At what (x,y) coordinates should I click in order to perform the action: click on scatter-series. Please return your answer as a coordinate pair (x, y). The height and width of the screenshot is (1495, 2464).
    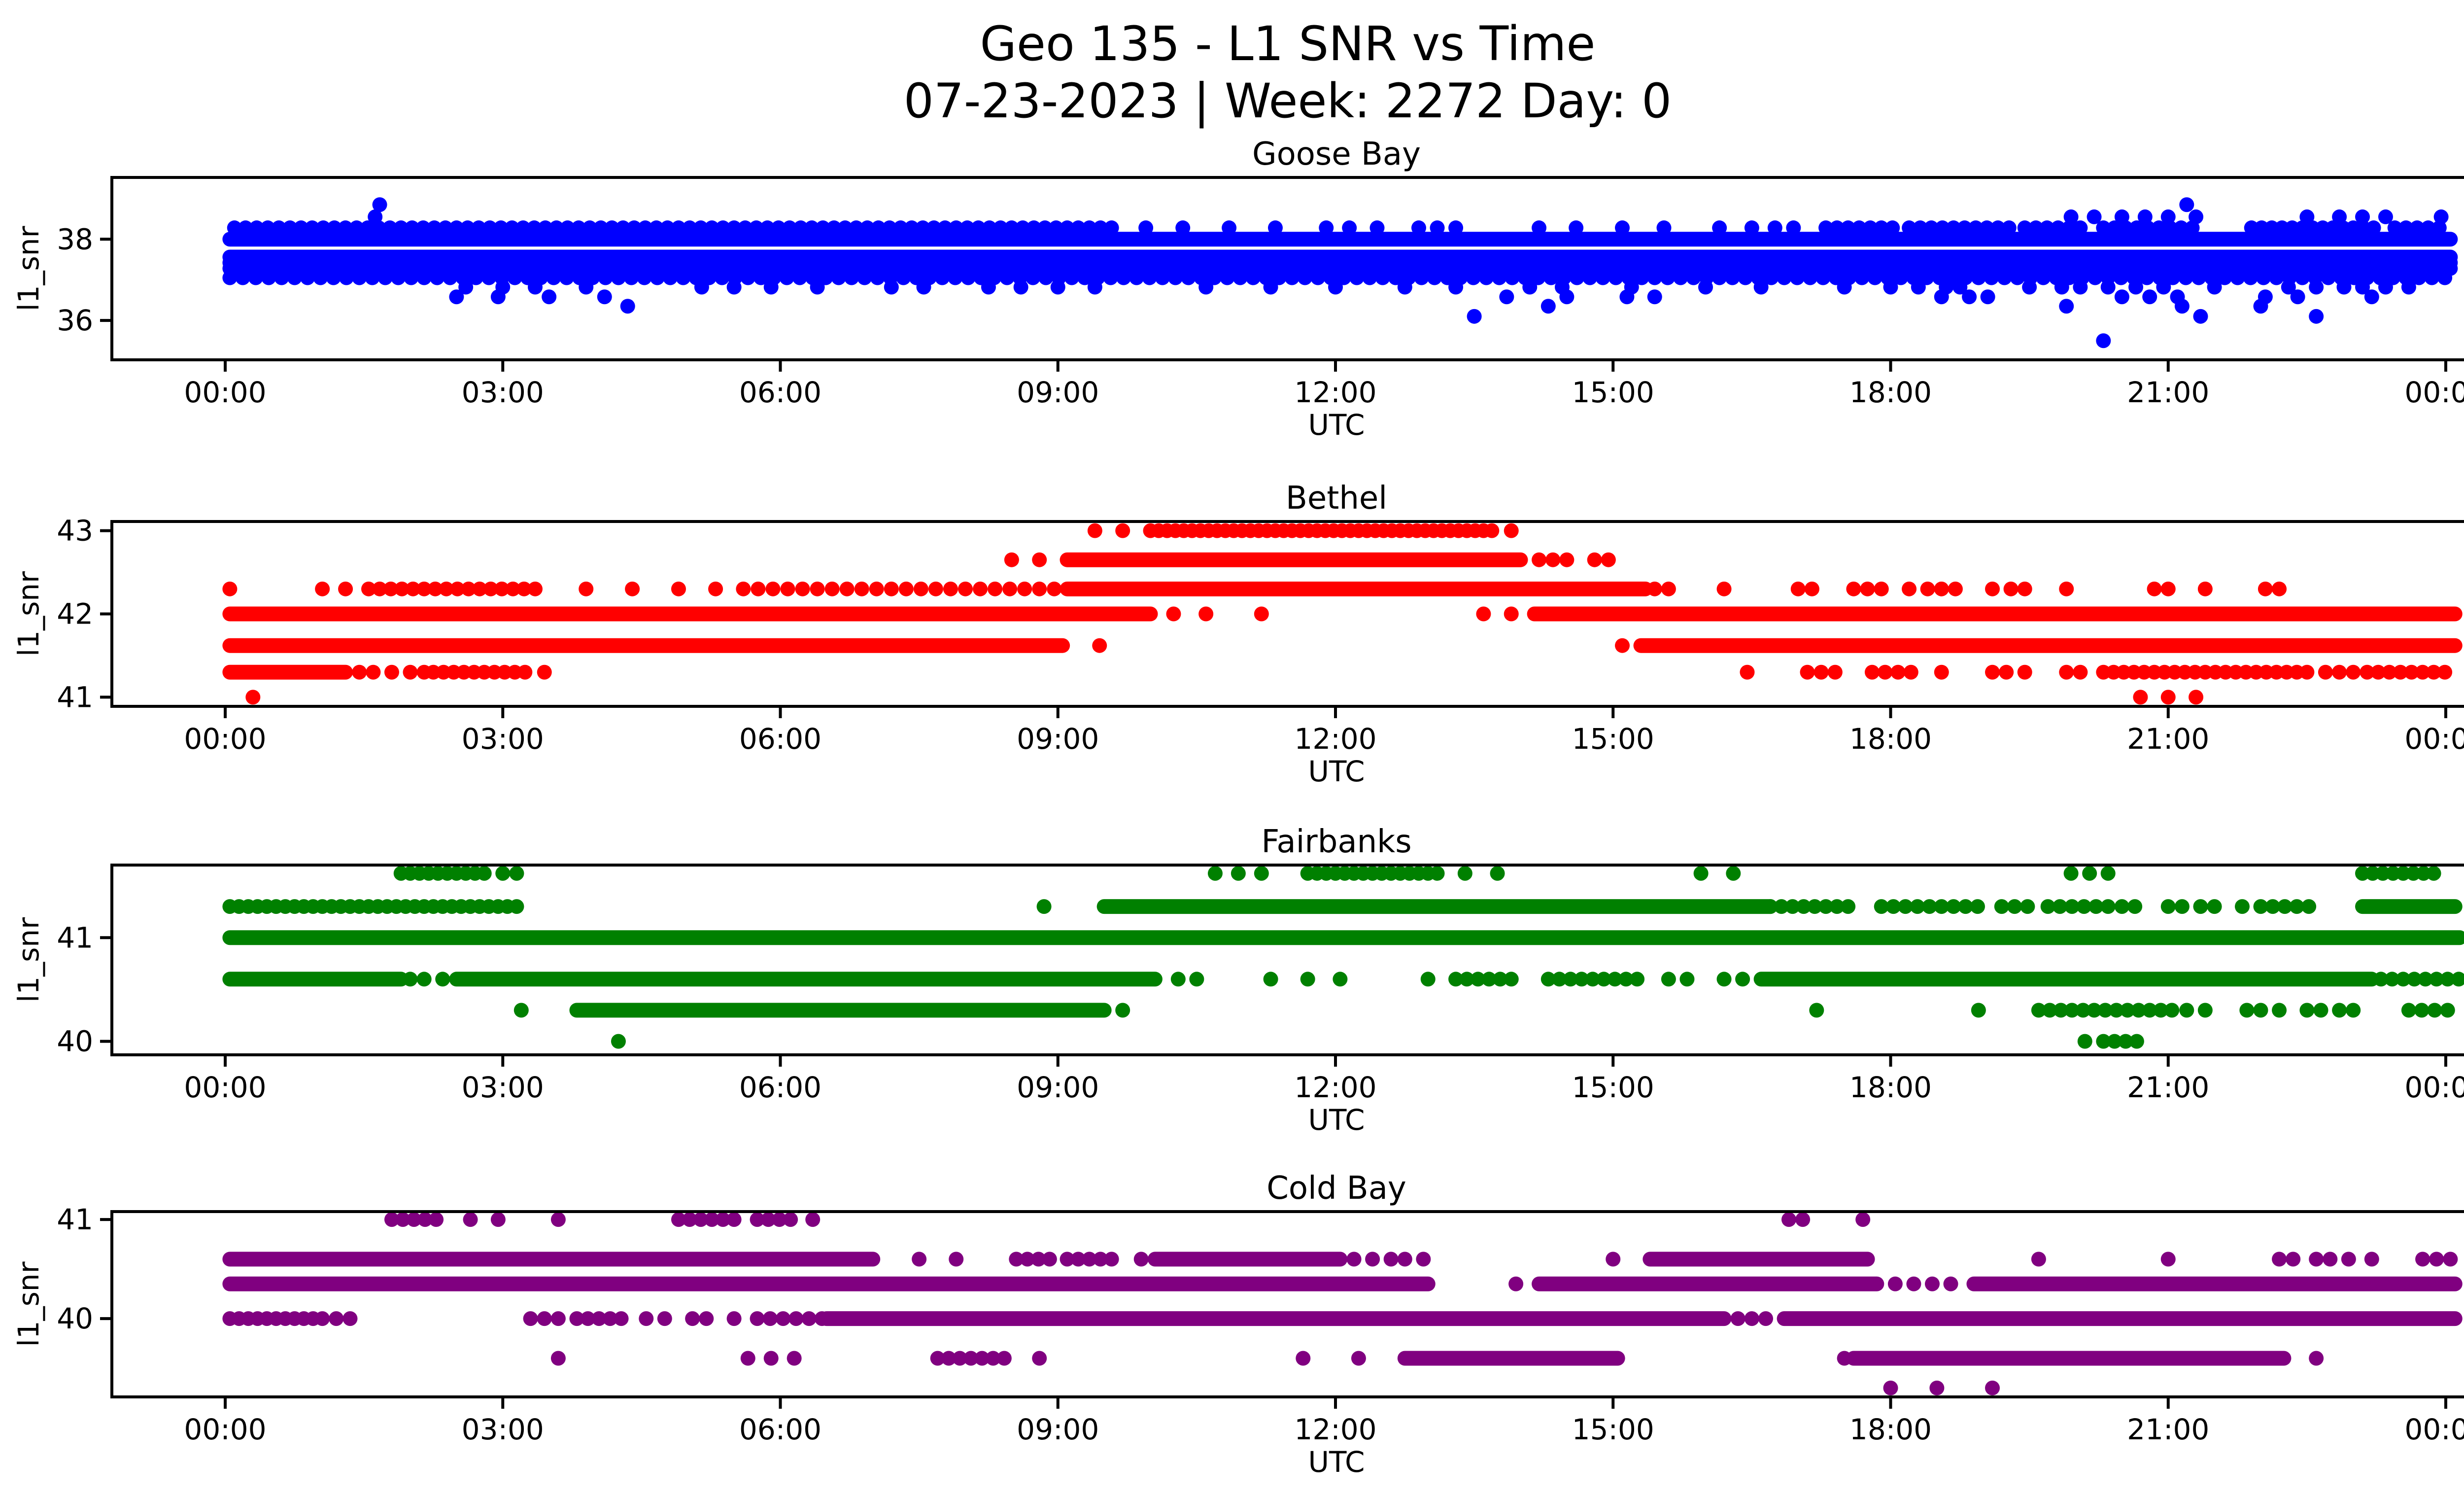
    Looking at the image, I should click on (1342, 614).